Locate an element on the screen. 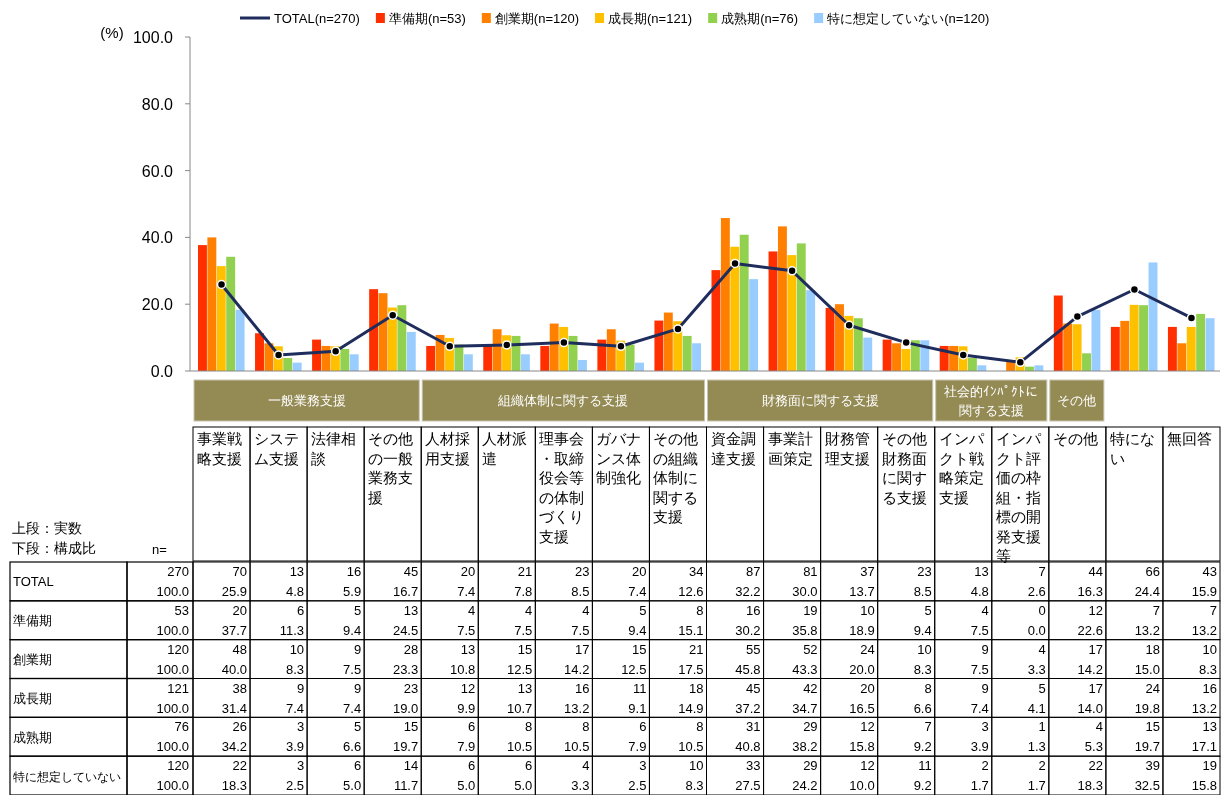 The height and width of the screenshot is (795, 1223). data-label: 13 24.5 is located at coordinates (405, 620).